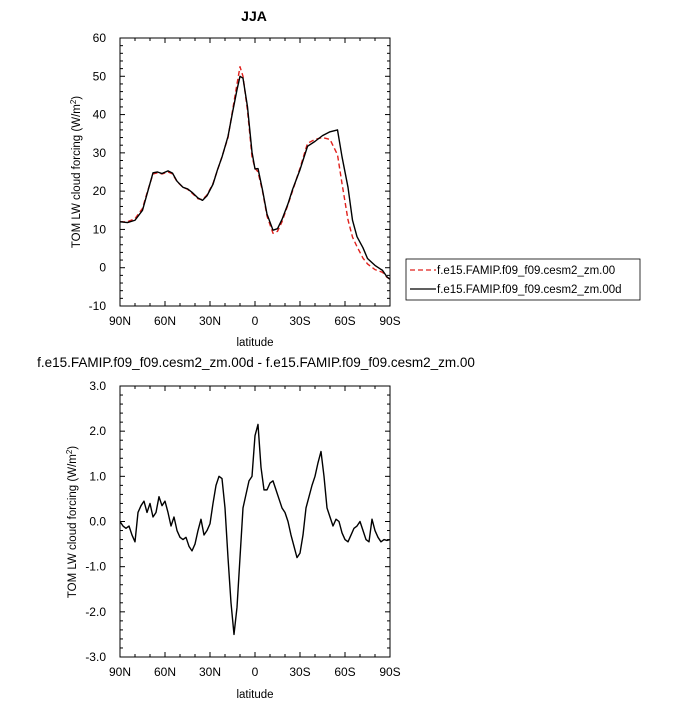 The height and width of the screenshot is (708, 689). What do you see at coordinates (100, 76) in the screenshot?
I see `top-y-tick-label: 50` at bounding box center [100, 76].